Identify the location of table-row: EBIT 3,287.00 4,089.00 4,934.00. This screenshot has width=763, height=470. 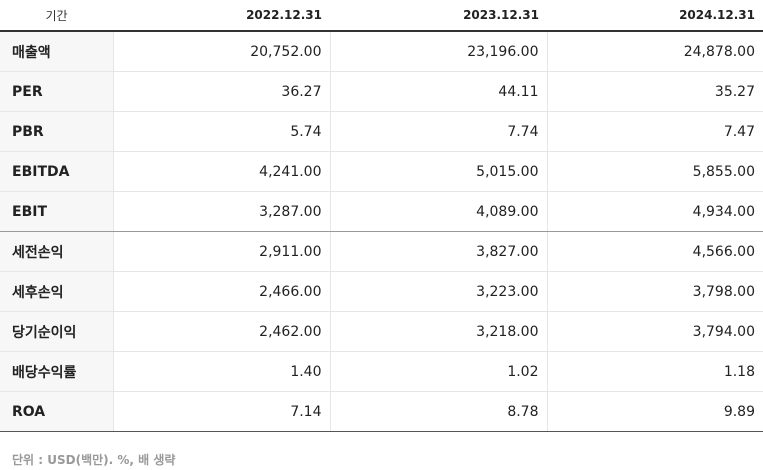
(381, 211).